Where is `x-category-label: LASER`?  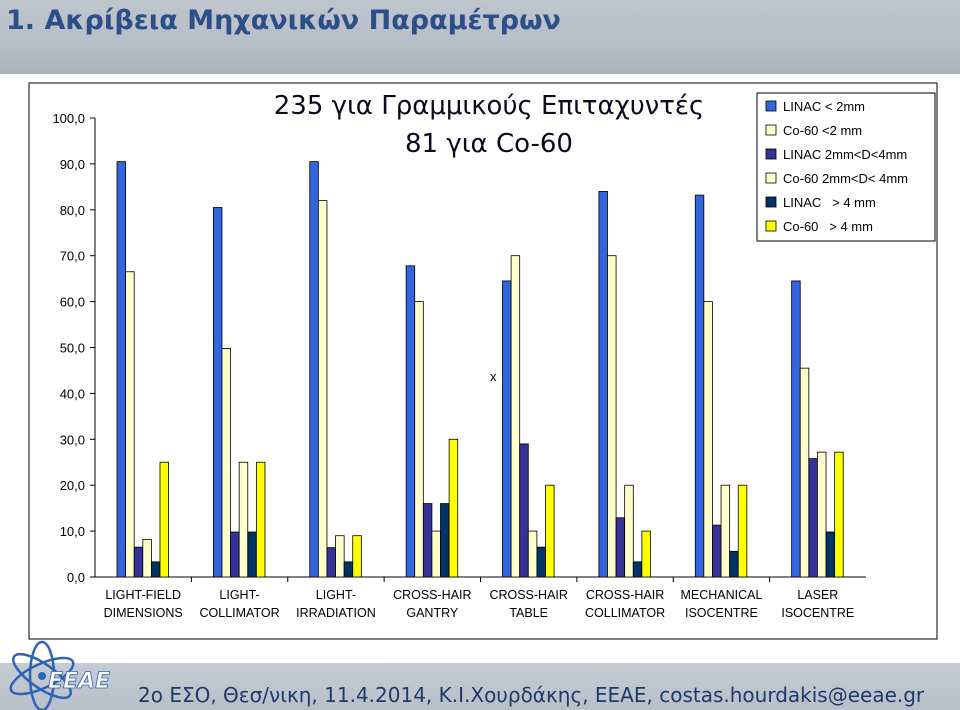 x-category-label: LASER is located at coordinates (817, 595).